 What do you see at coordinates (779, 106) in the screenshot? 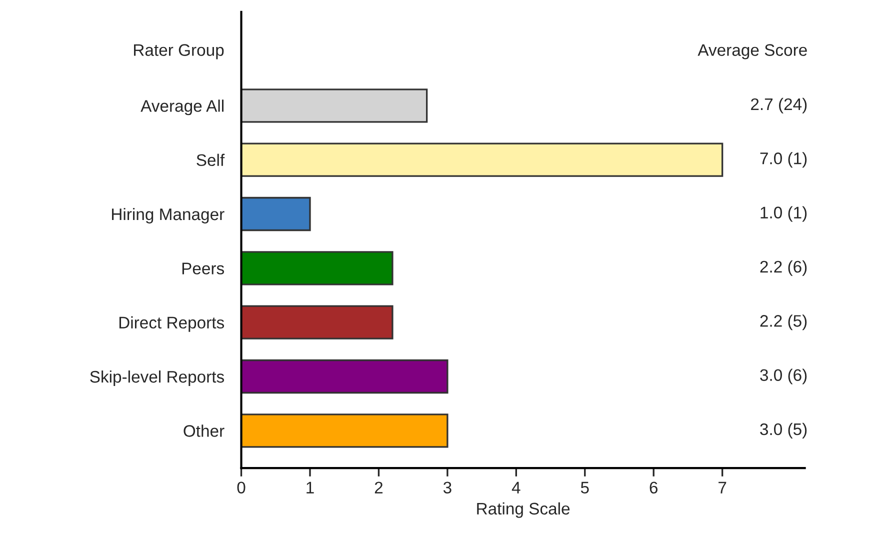
I see `data-label: 2.7 (24)` at bounding box center [779, 106].